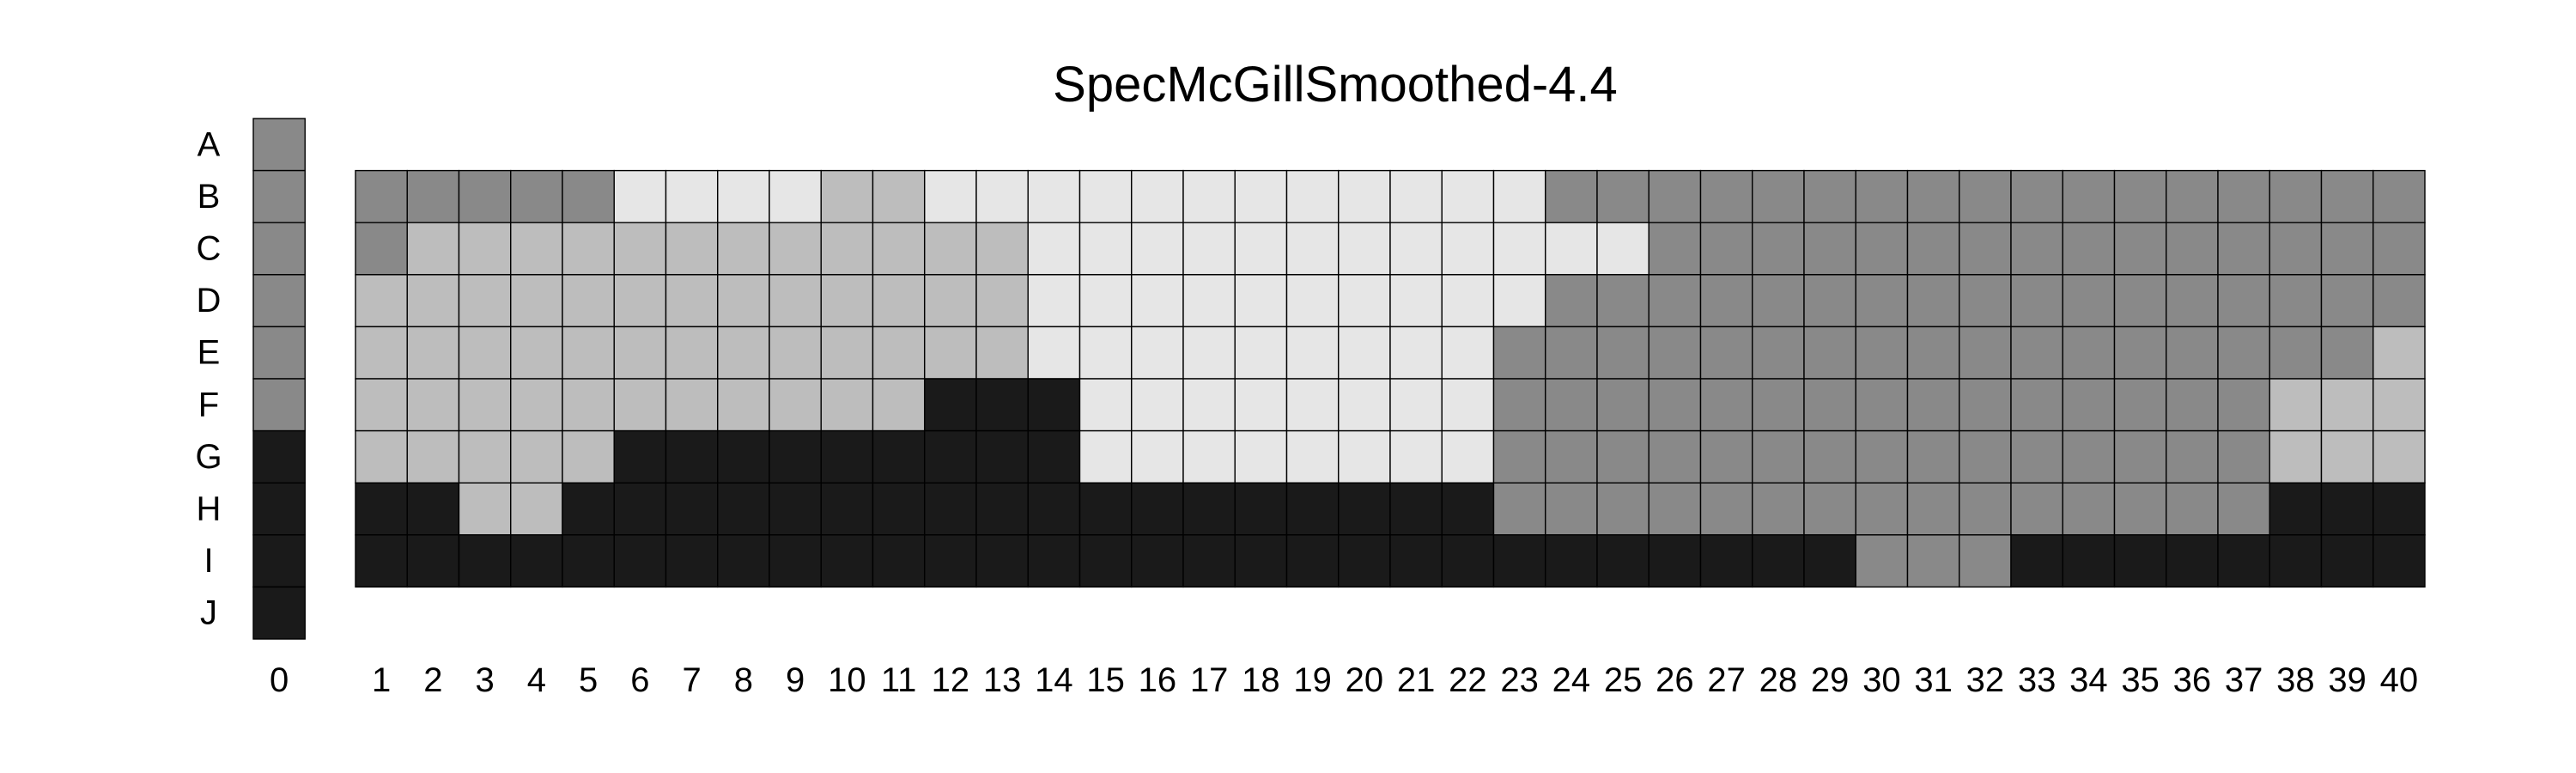 This screenshot has height=773, width=2576. Describe the element at coordinates (2192, 561) in the screenshot. I see `cell-36-i` at that location.